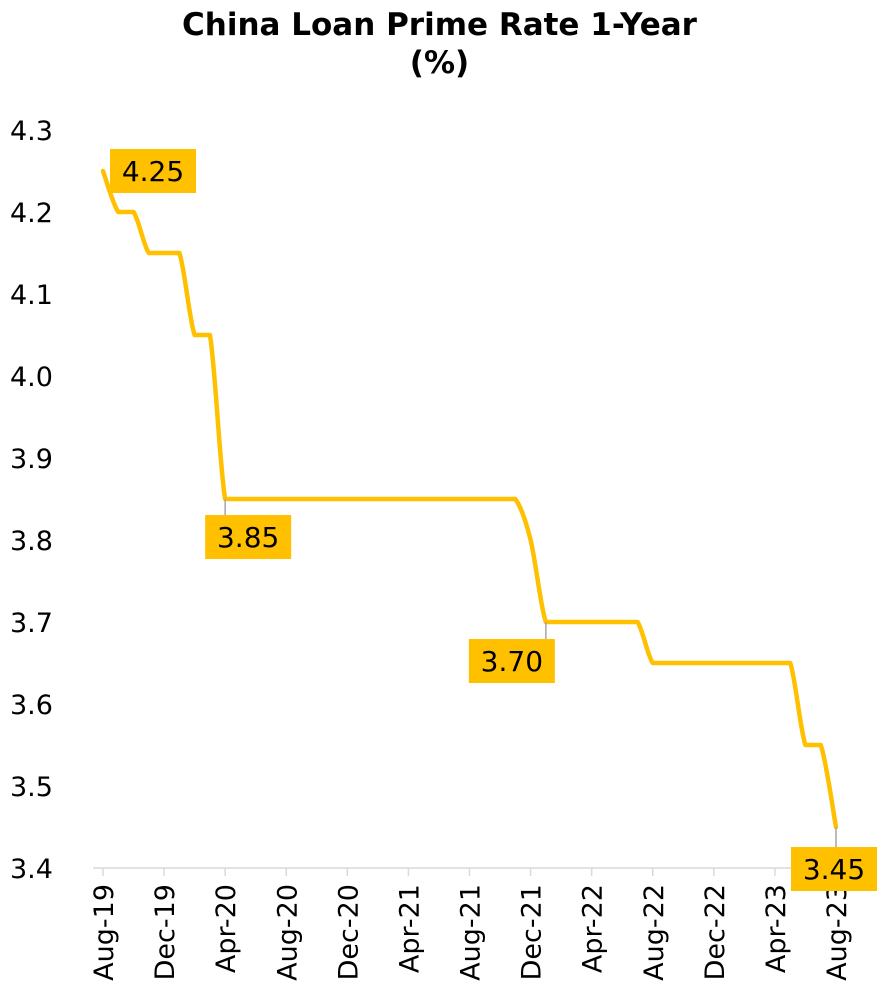  I want to click on x-tick-label: Aug-23, so click(837, 932).